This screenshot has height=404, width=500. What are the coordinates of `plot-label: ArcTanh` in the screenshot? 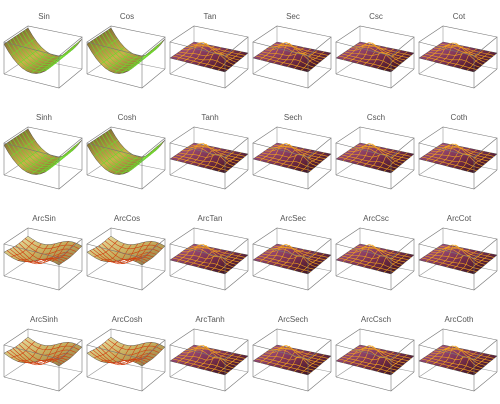 It's located at (209, 319).